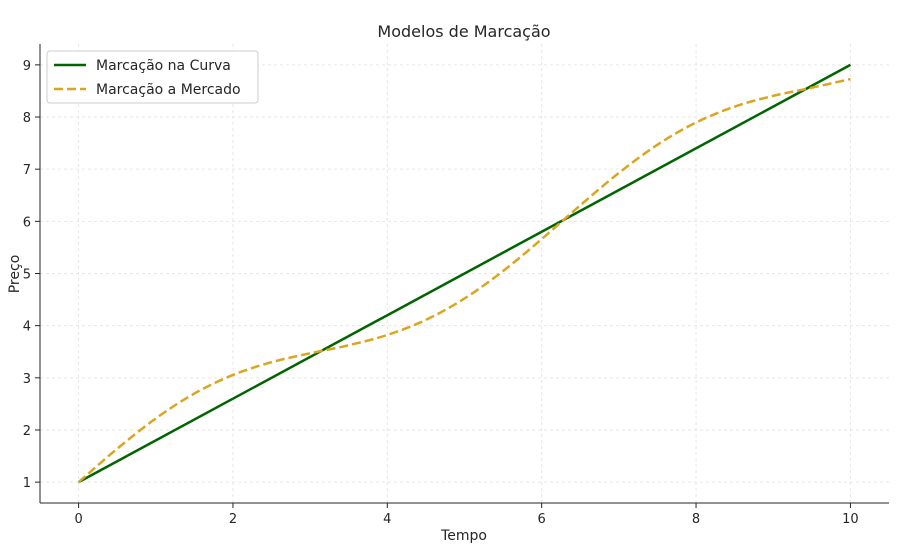 This screenshot has height=548, width=907. Describe the element at coordinates (27, 483) in the screenshot. I see `y-tick-label: 1` at that location.